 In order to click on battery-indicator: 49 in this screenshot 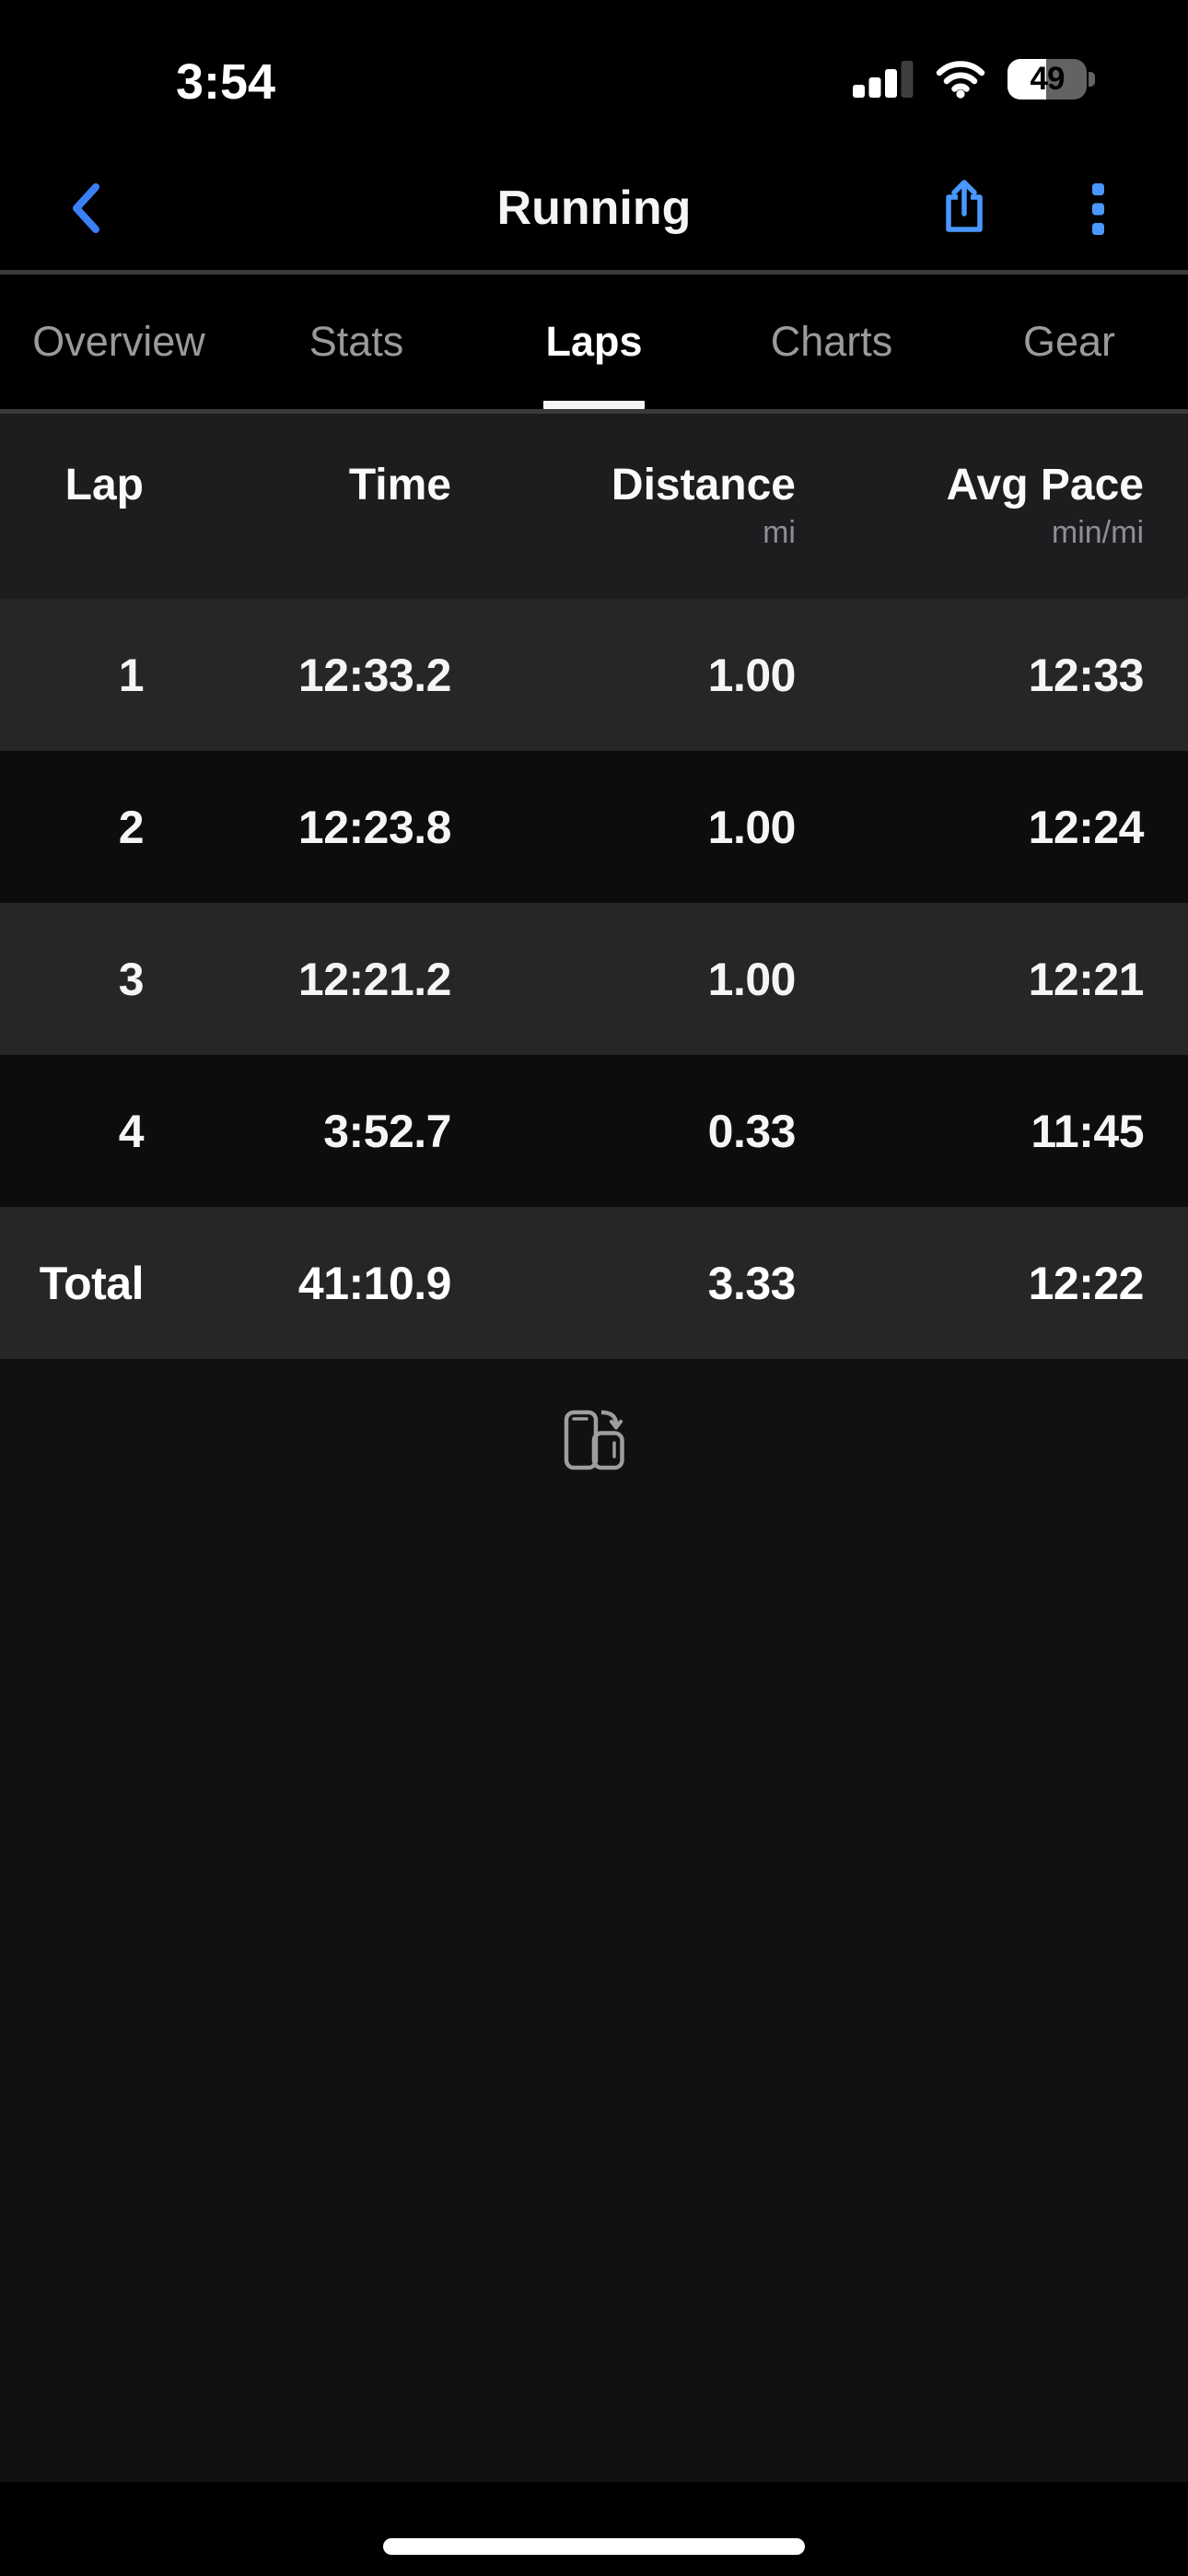, I will do `click(1051, 79)`.